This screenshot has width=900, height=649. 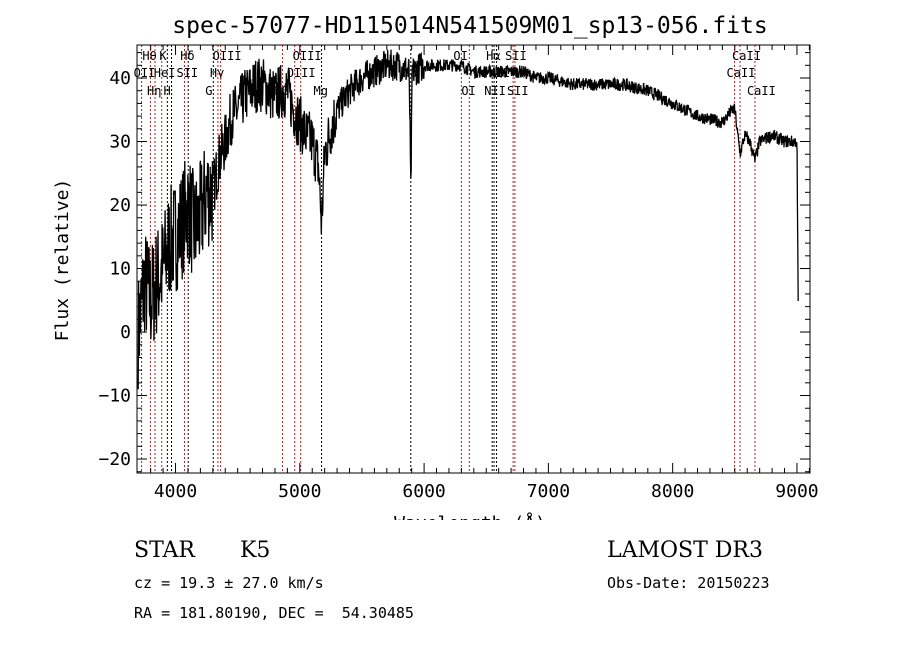 What do you see at coordinates (274, 613) in the screenshot?
I see `ra-dec: RA = 181.80190, DEC = 54.30485` at bounding box center [274, 613].